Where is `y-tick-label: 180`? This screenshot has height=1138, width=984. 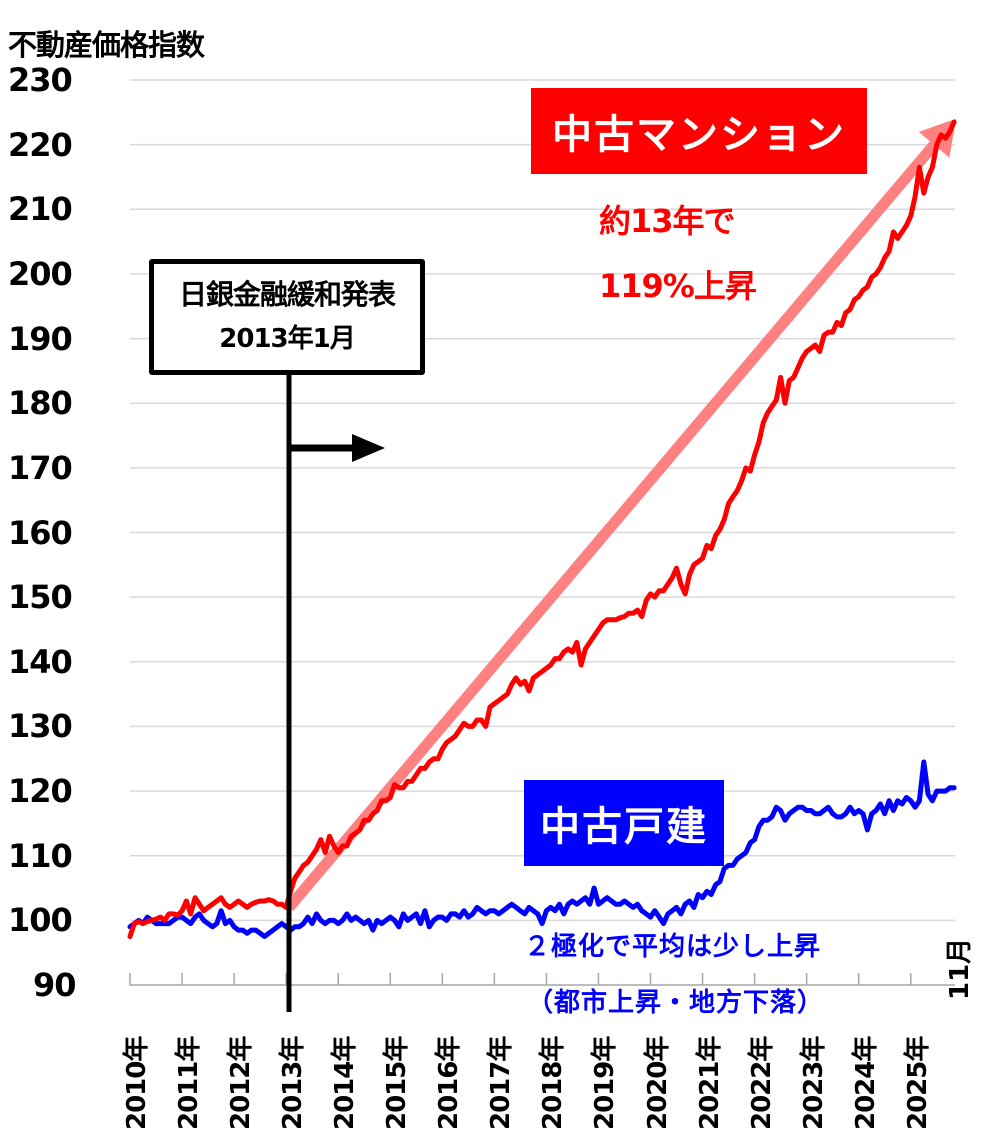 y-tick-label: 180 is located at coordinates (40, 403).